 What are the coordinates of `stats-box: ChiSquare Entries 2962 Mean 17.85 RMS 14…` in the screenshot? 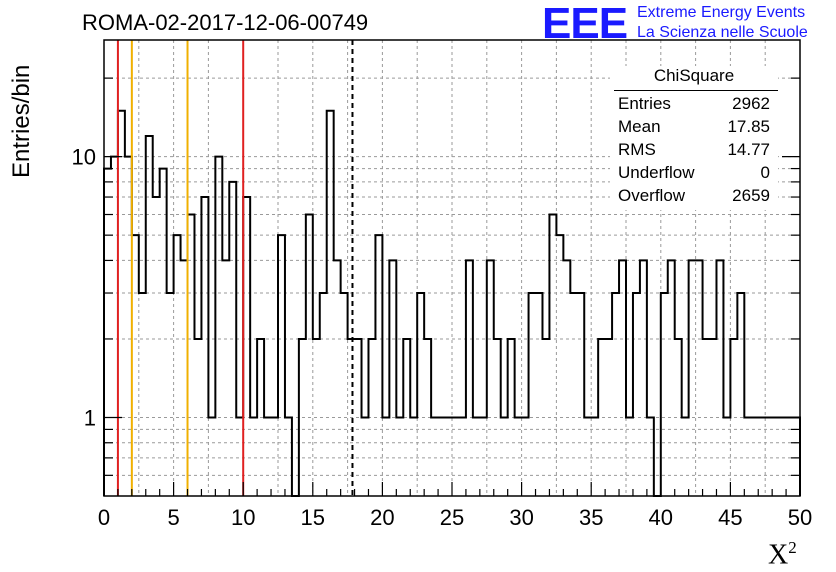 It's located at (694, 138).